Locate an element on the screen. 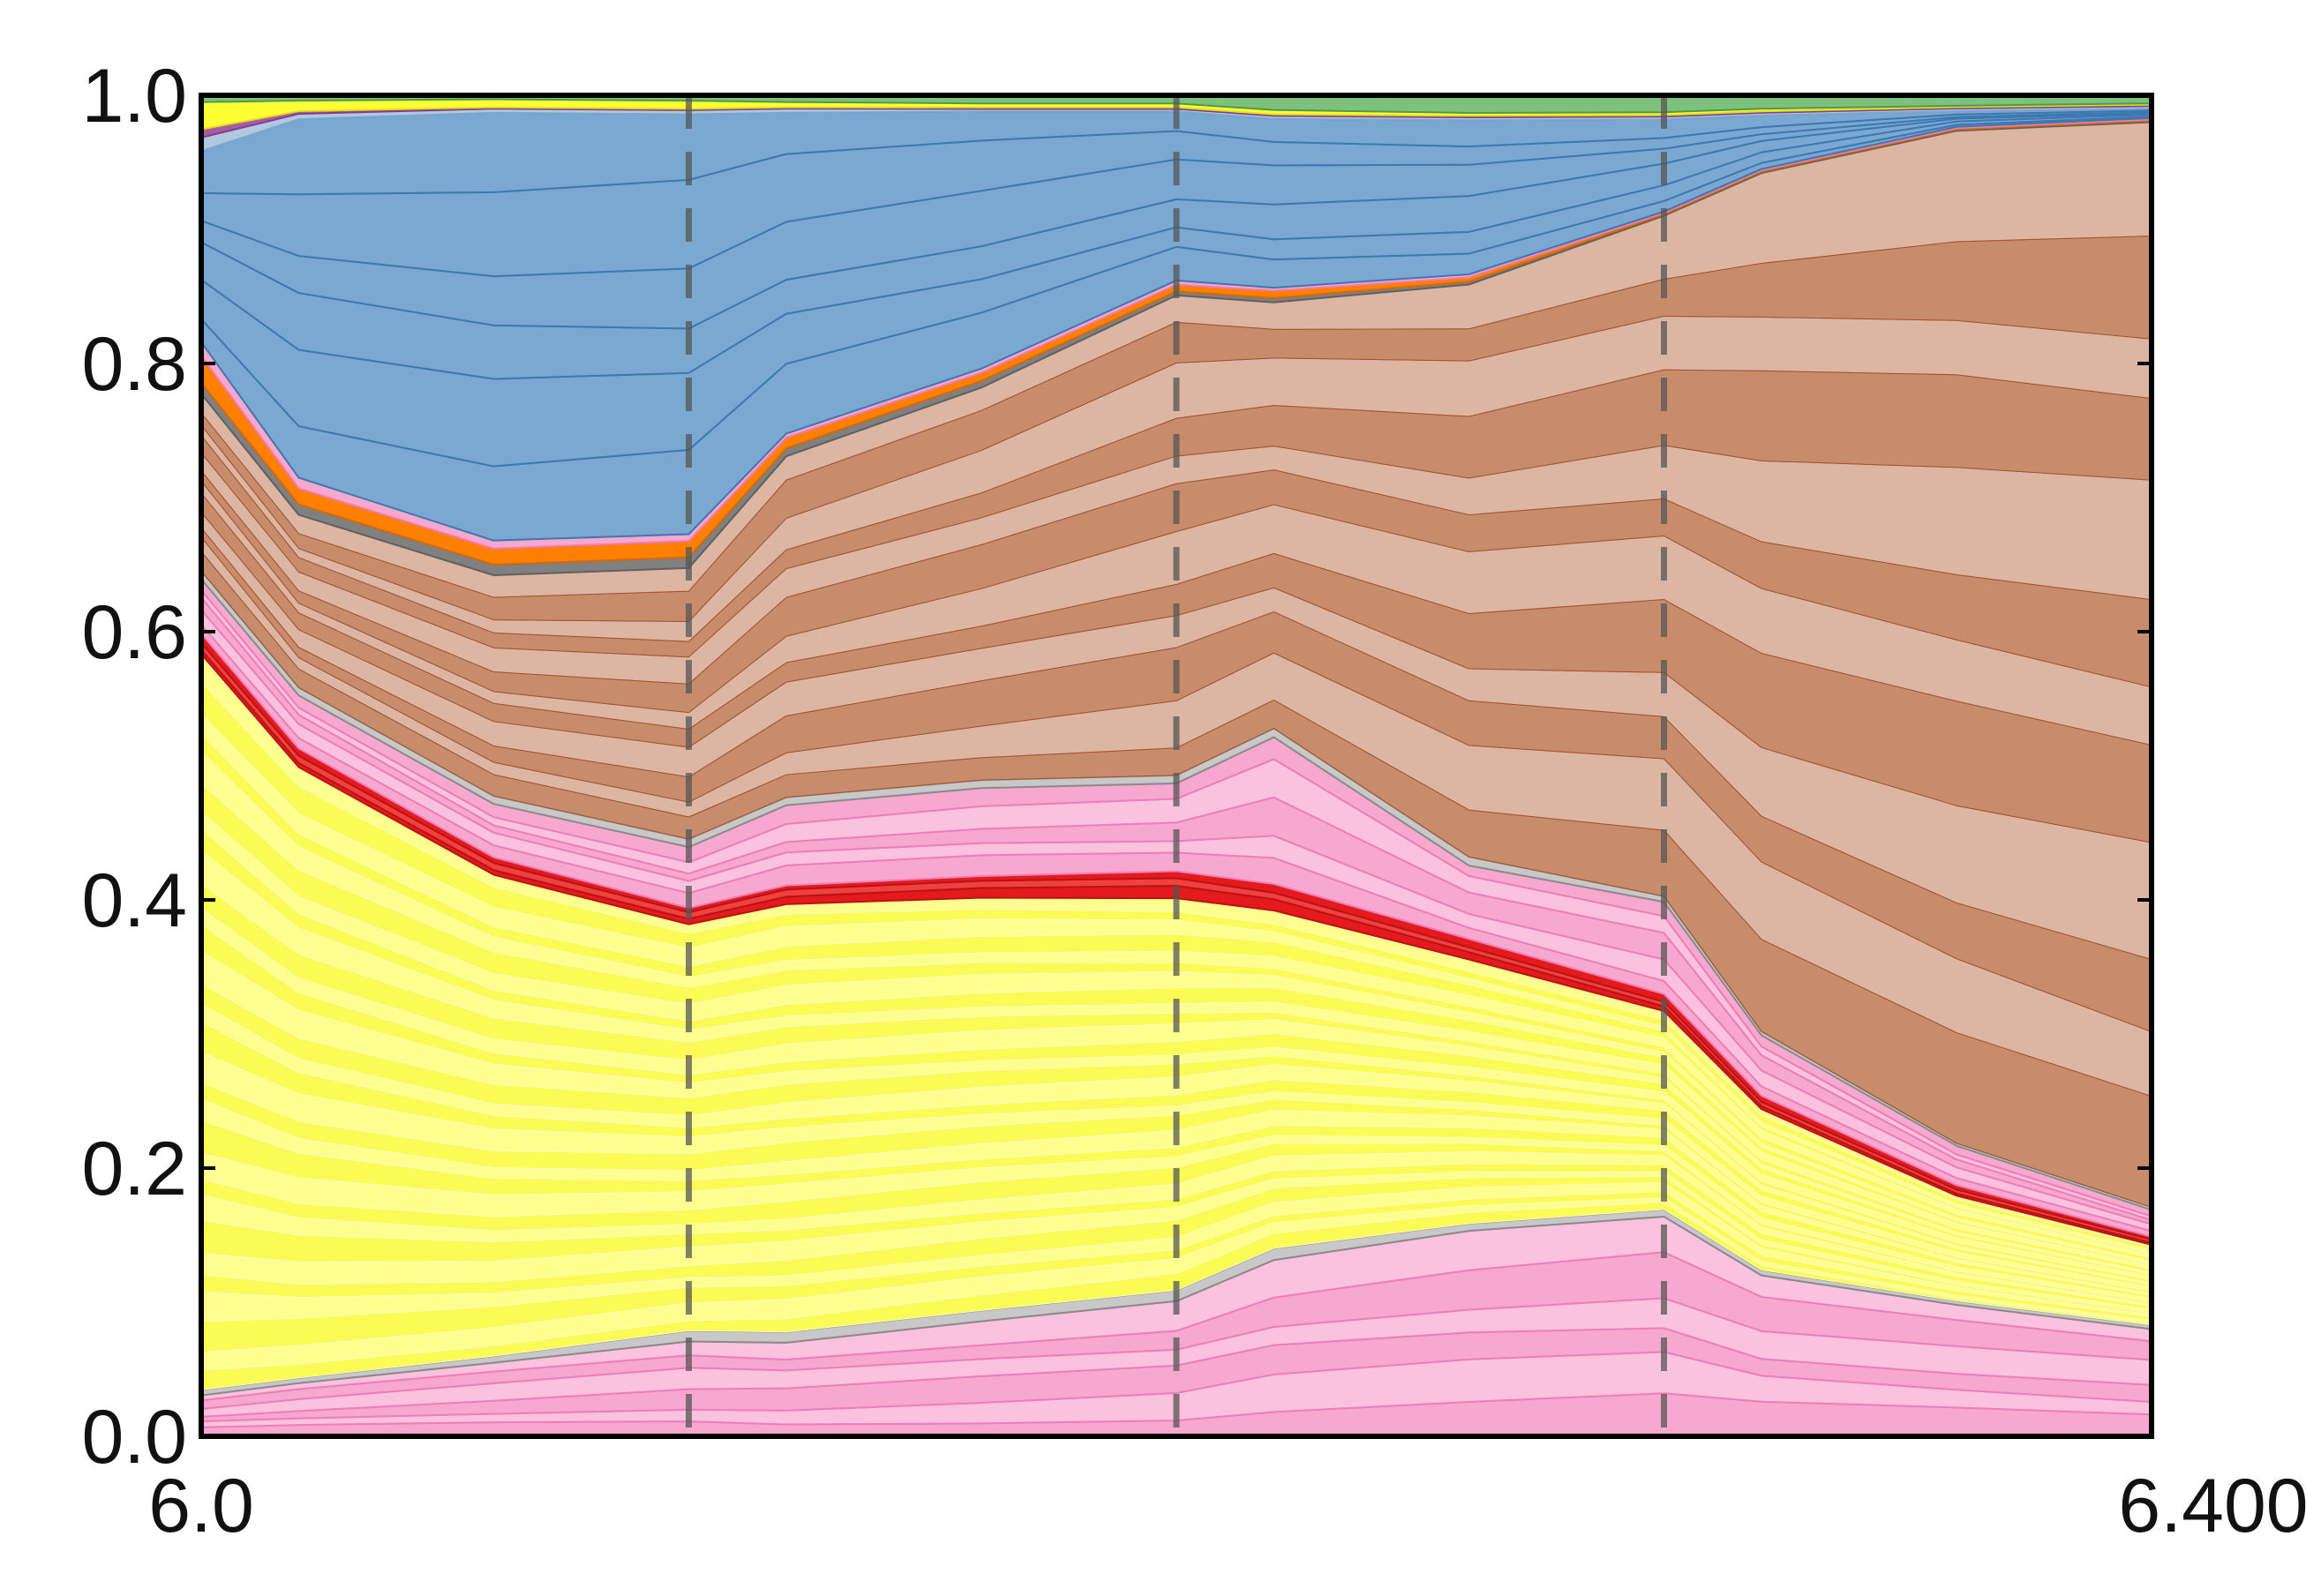  y-tick-label: 0.8 is located at coordinates (134, 364).